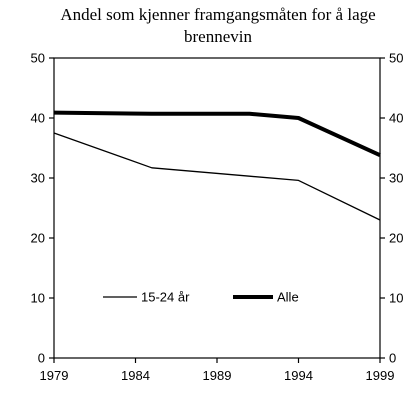  I want to click on x-tick-label: 1979, so click(54, 375).